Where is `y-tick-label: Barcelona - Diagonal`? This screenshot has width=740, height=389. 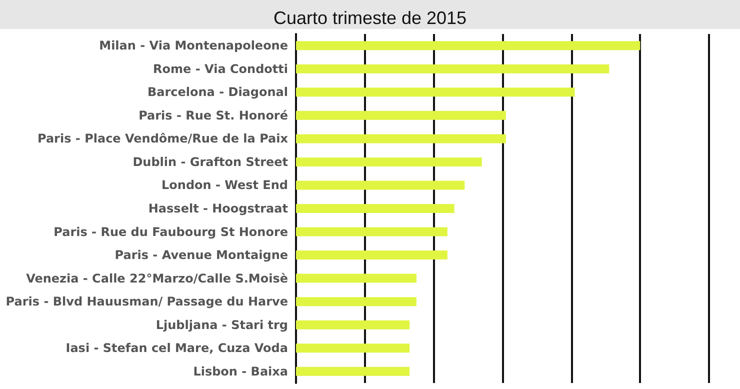
y-tick-label: Barcelona - Diagonal is located at coordinates (217, 92).